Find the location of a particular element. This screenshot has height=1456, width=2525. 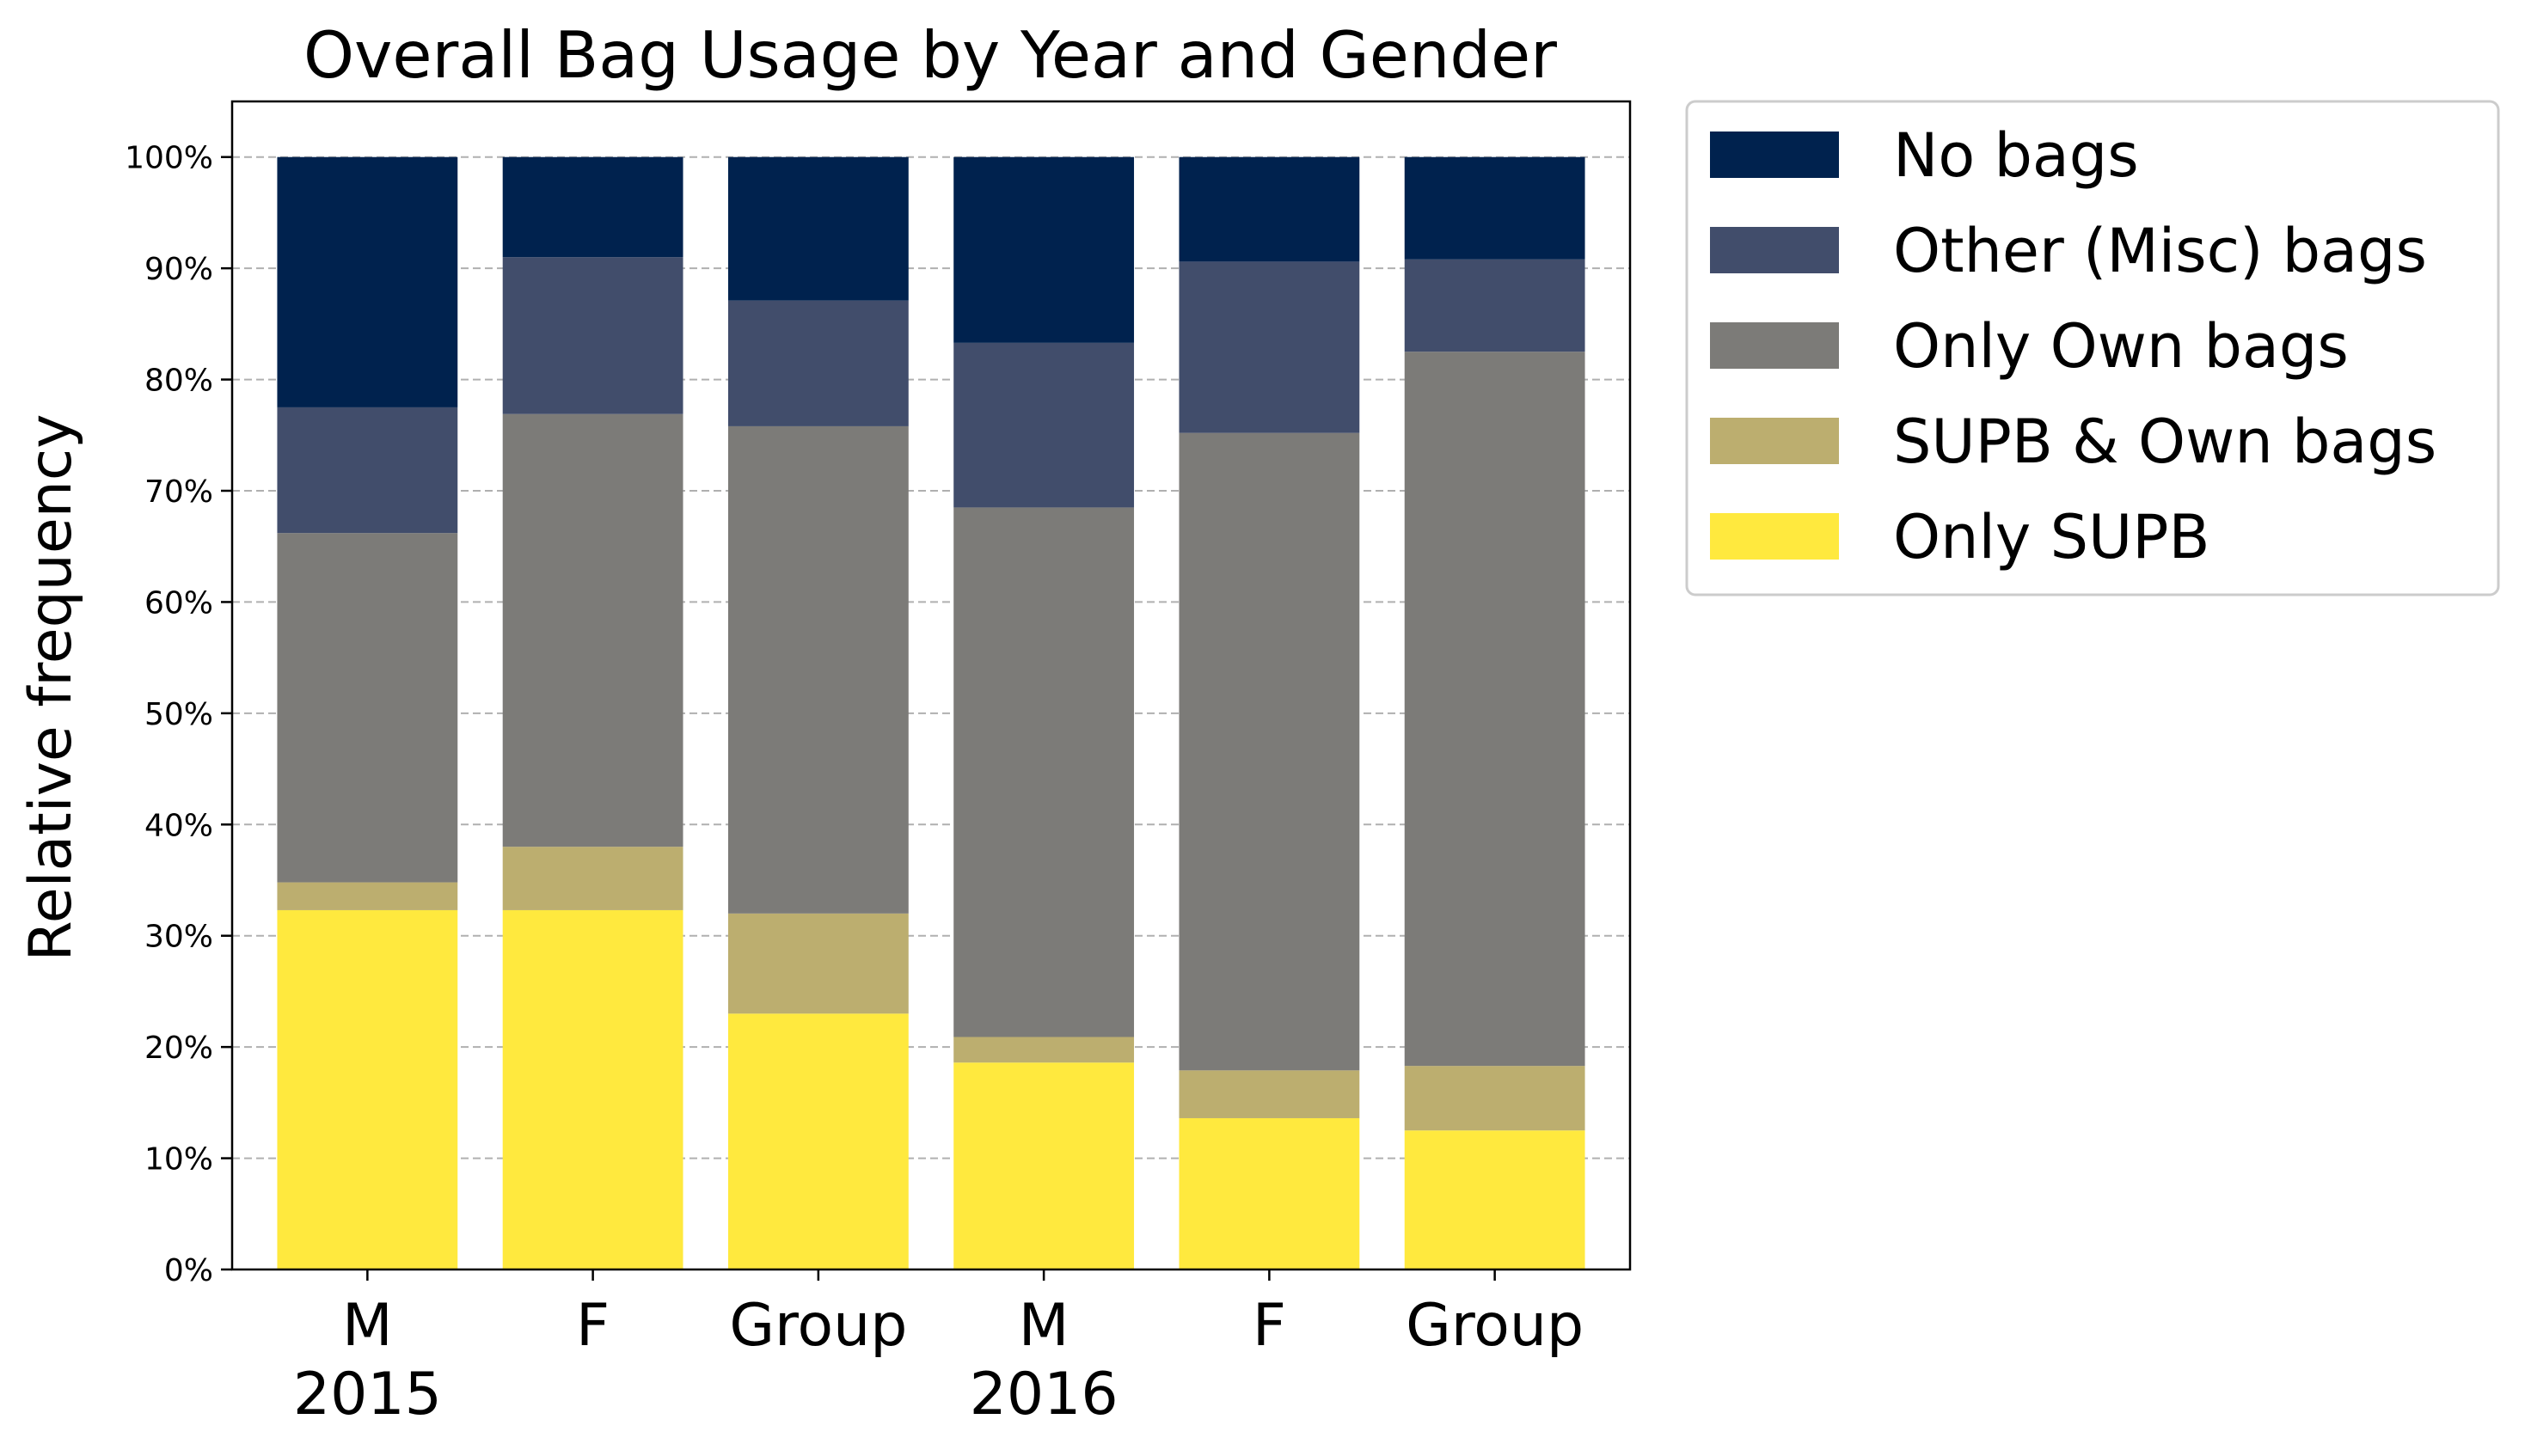

legend-label: No bags is located at coordinates (2016, 156).